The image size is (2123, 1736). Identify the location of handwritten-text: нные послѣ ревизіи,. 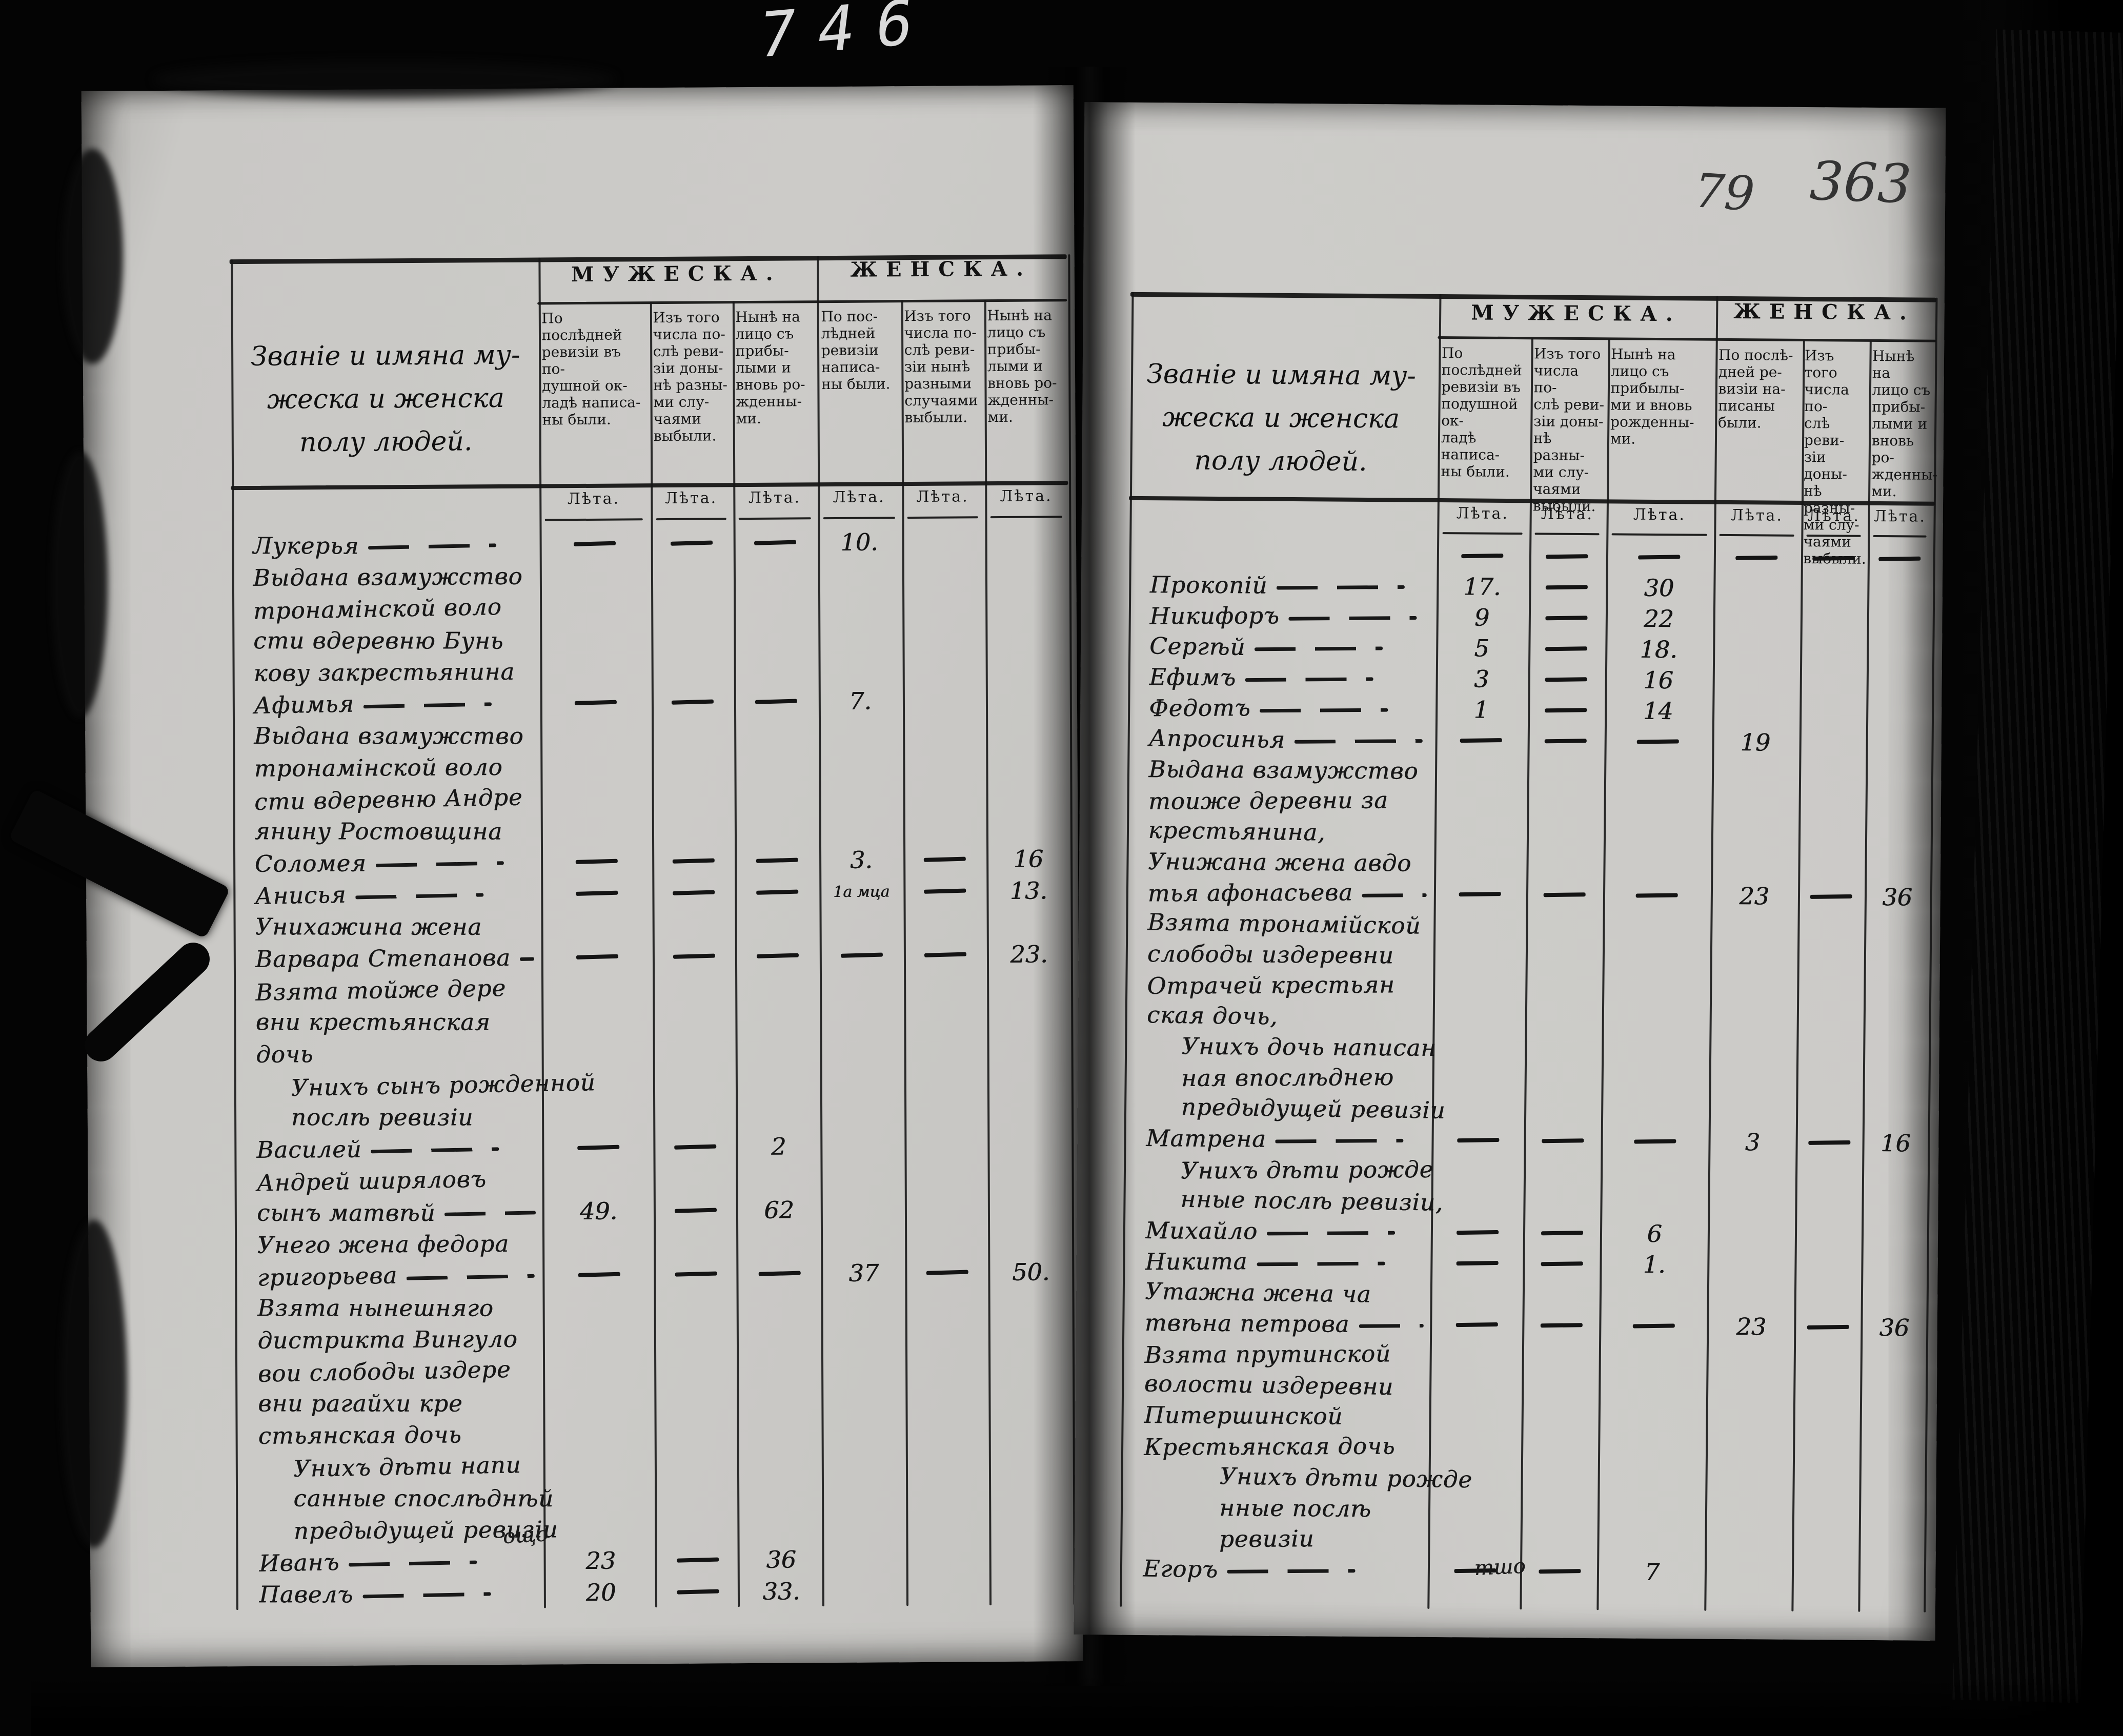
(1312, 1200).